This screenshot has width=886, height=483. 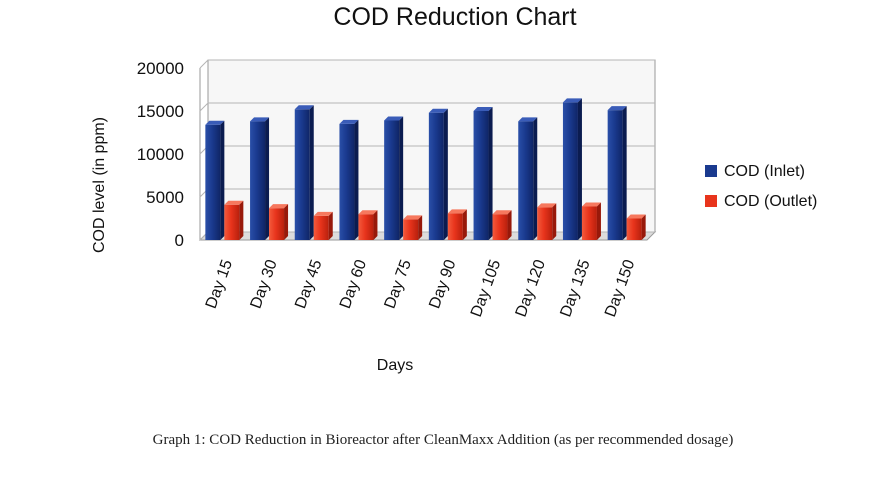 What do you see at coordinates (179, 240) in the screenshot?
I see `y-tick-label: 0` at bounding box center [179, 240].